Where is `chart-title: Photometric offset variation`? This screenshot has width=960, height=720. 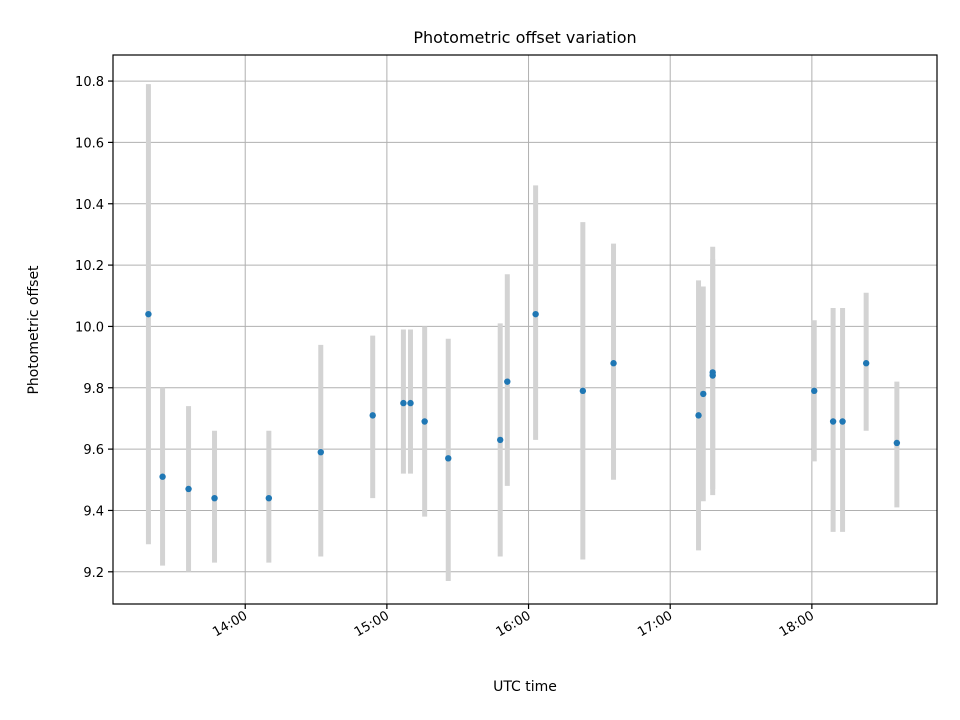 chart-title: Photometric offset variation is located at coordinates (524, 37).